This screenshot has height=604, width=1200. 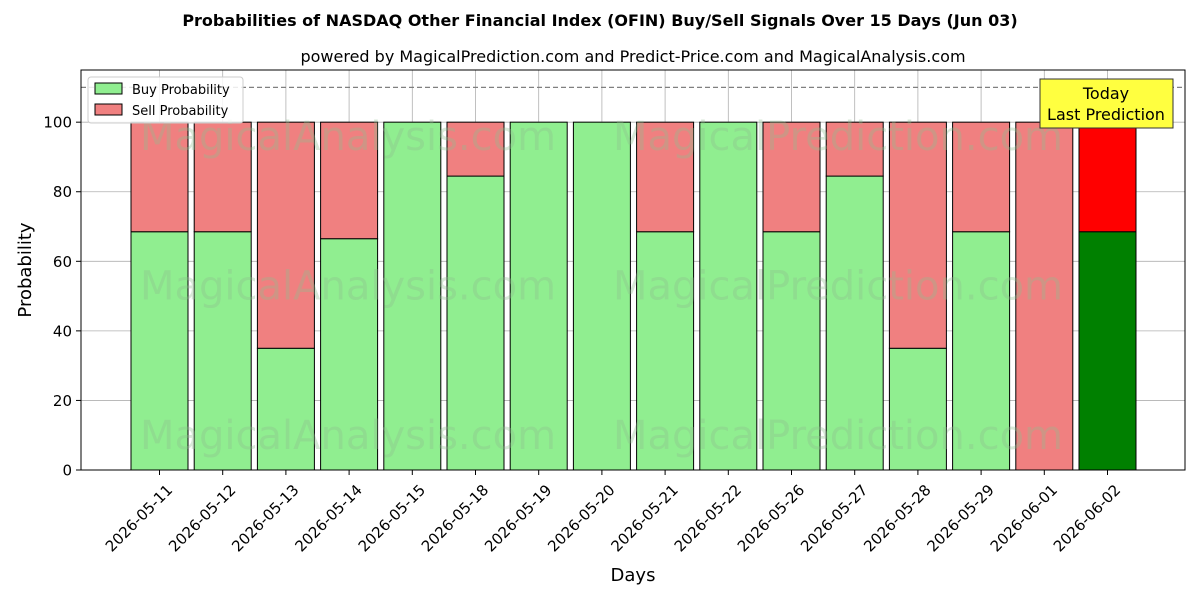 I want to click on x-tick-label: 2026-06-01, so click(x=1024, y=518).